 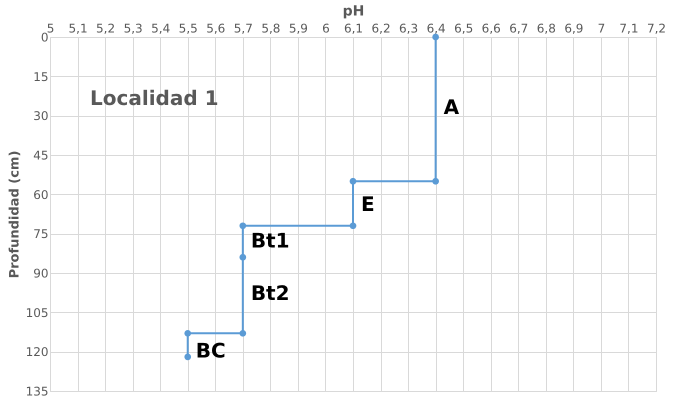 I want to click on x-tick-label: 7,1, so click(x=628, y=29).